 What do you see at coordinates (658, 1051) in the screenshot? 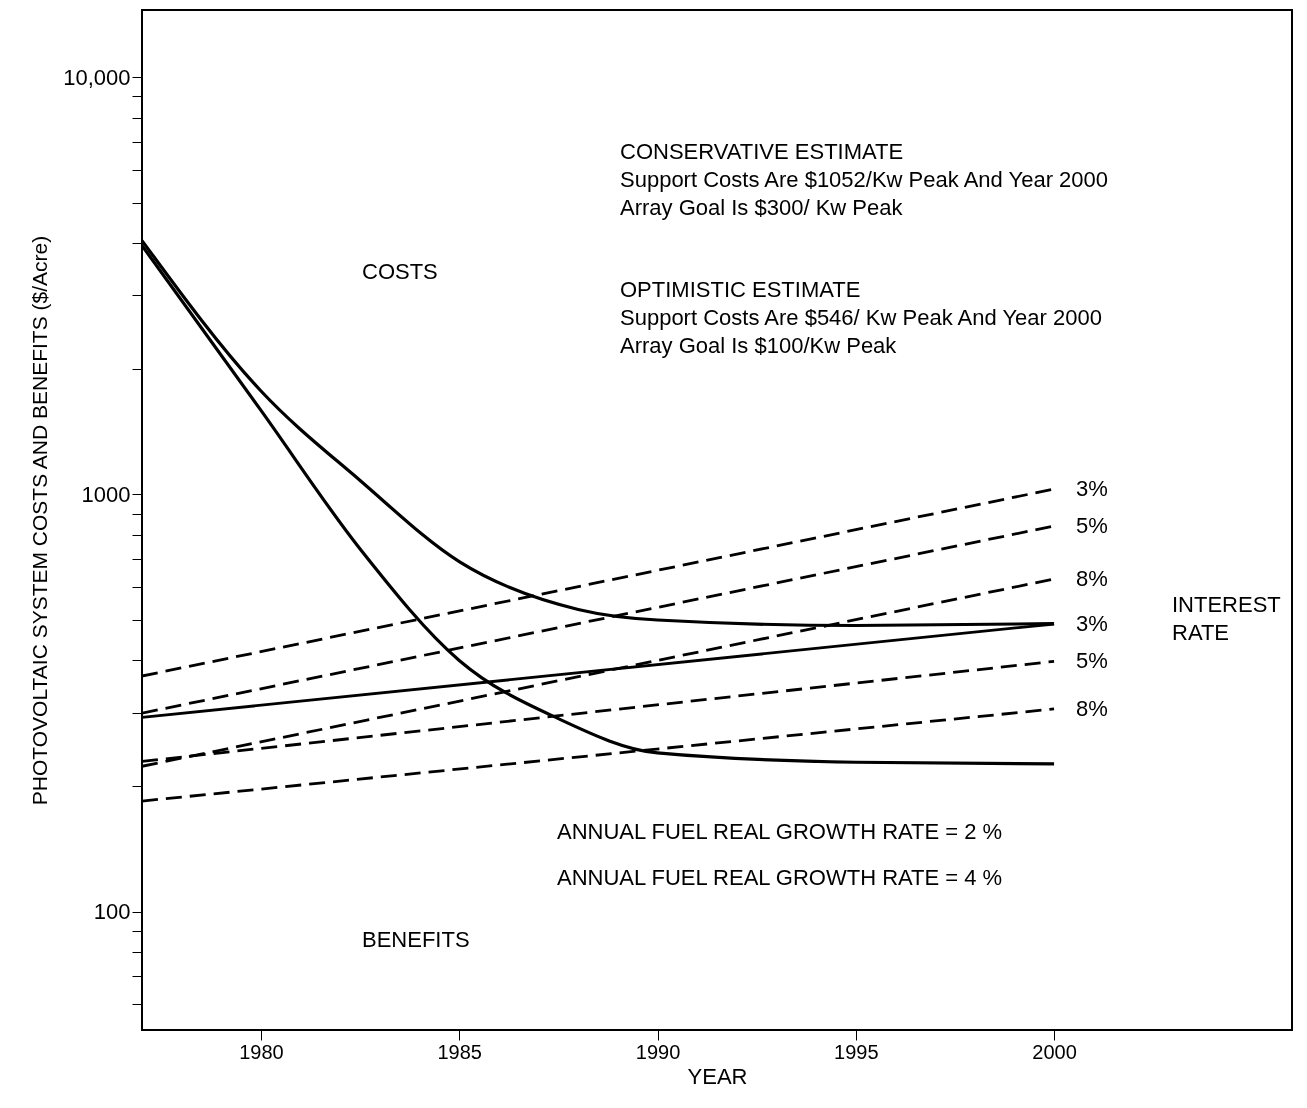
I see `x-tick-label: 1990` at bounding box center [658, 1051].